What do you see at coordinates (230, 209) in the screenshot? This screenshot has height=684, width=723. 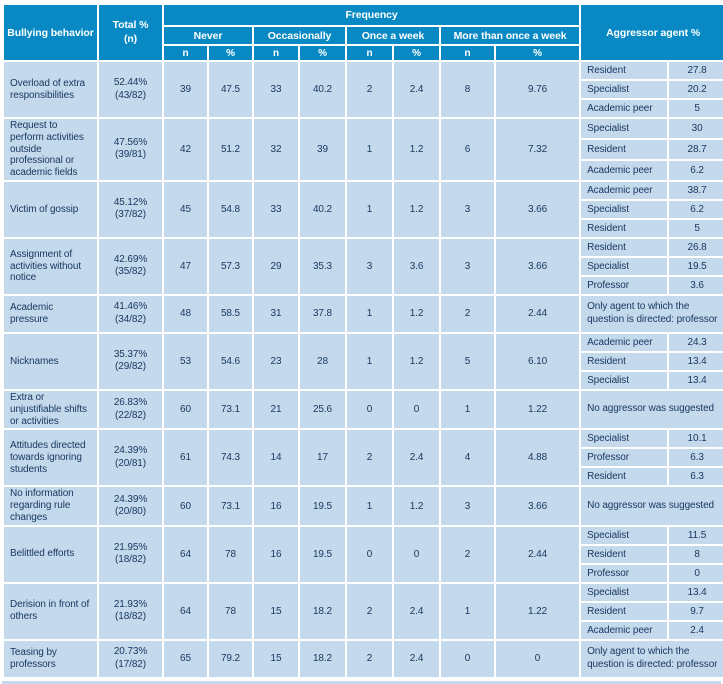 I see `never-pct-cell: 54.8` at bounding box center [230, 209].